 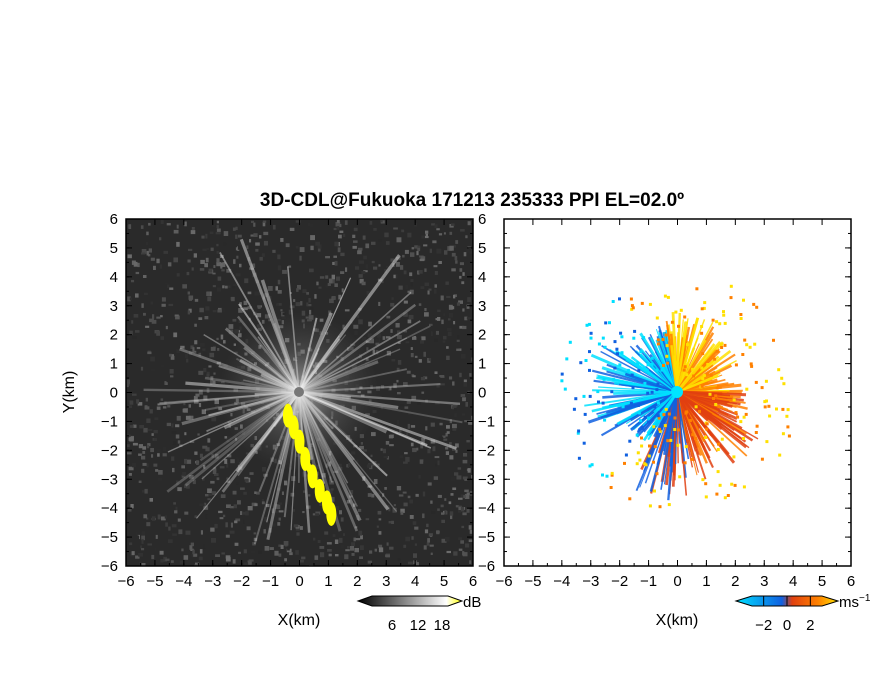 I want to click on colorbar-velocity-tick-label: 2, so click(x=810, y=625).